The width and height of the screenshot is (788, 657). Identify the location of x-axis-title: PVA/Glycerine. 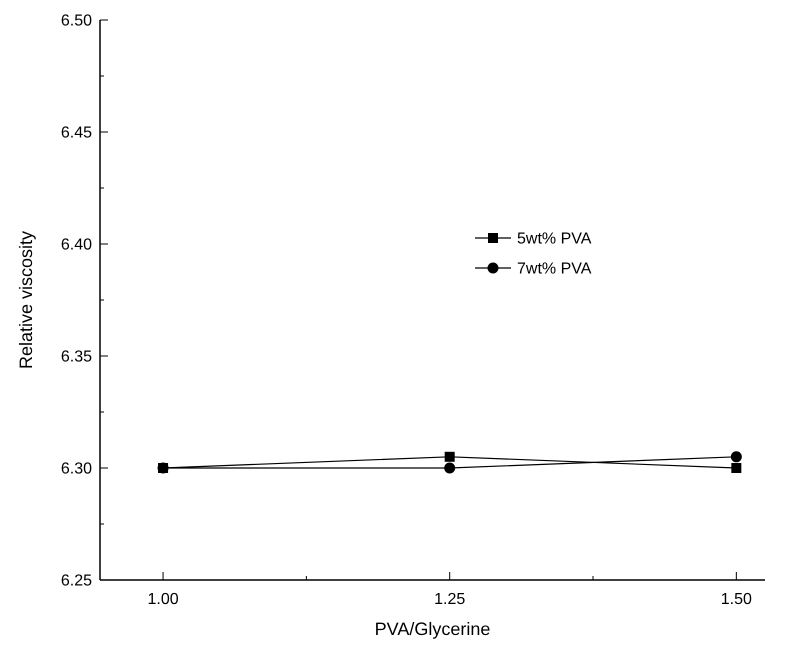
(432, 629).